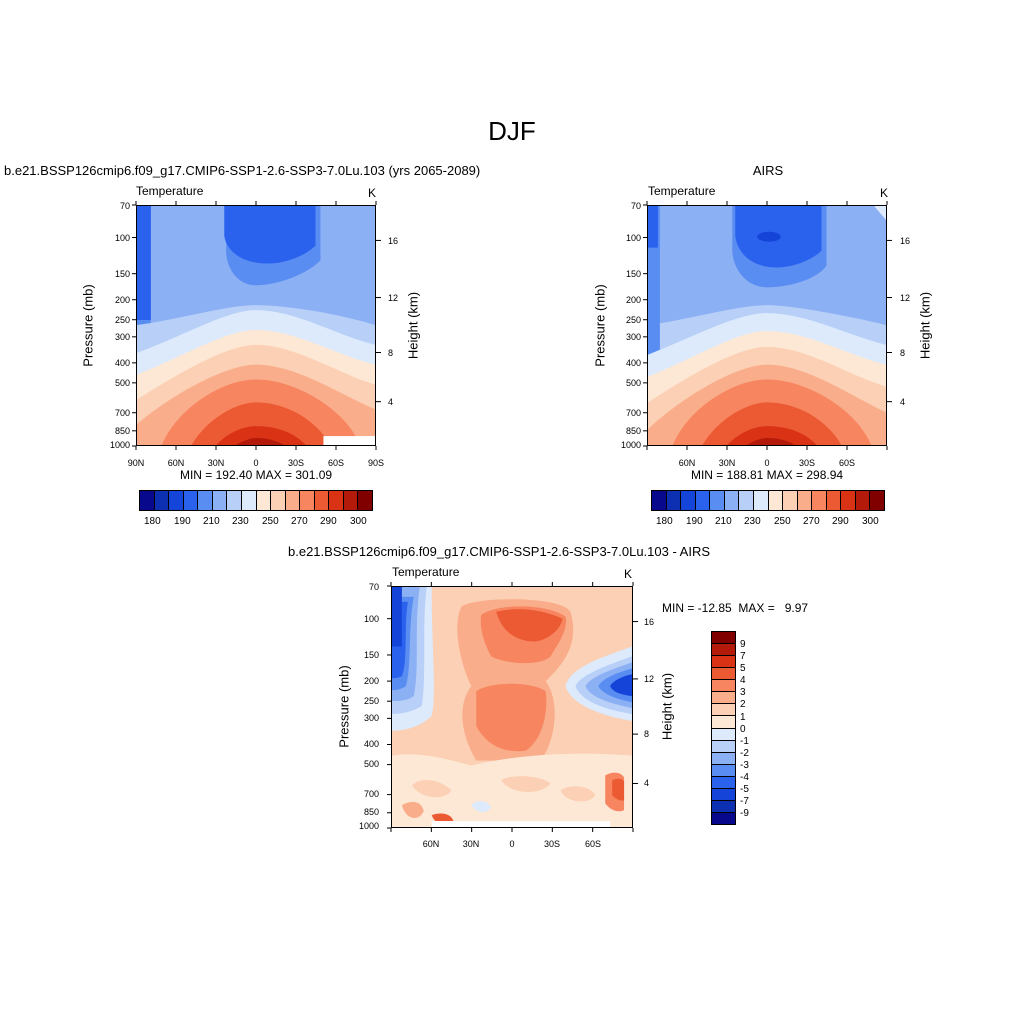 The height and width of the screenshot is (1024, 1024). Describe the element at coordinates (512, 131) in the screenshot. I see `main-title: DJF` at that location.